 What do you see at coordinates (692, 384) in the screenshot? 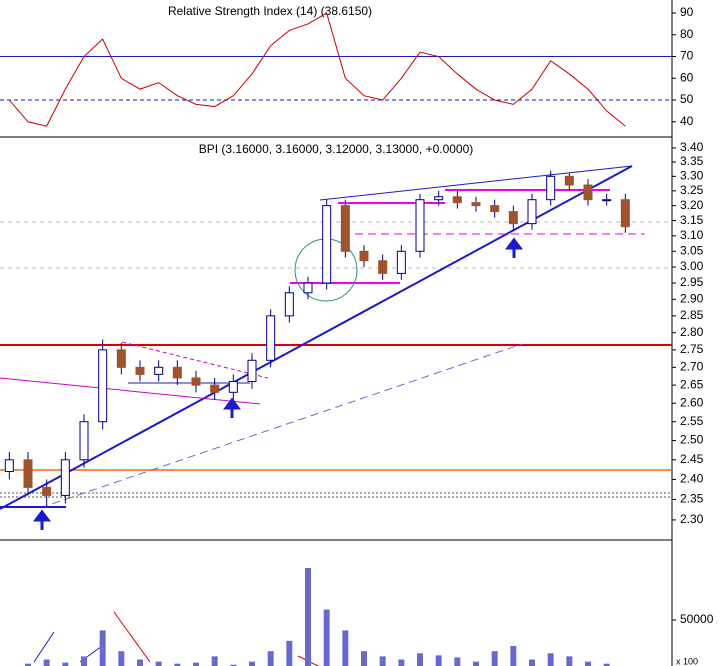
I see `y-tick-label: 2.65` at bounding box center [692, 384].